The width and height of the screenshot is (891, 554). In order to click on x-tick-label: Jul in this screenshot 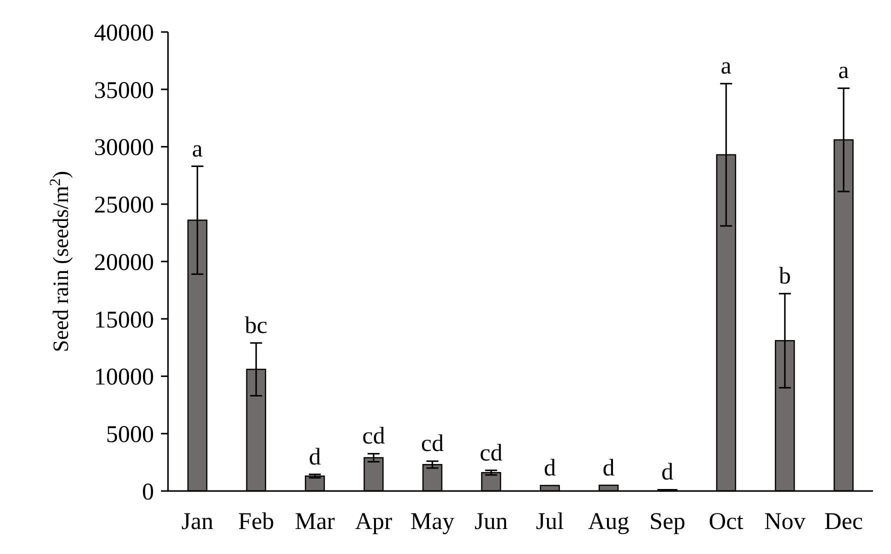, I will do `click(550, 522)`.